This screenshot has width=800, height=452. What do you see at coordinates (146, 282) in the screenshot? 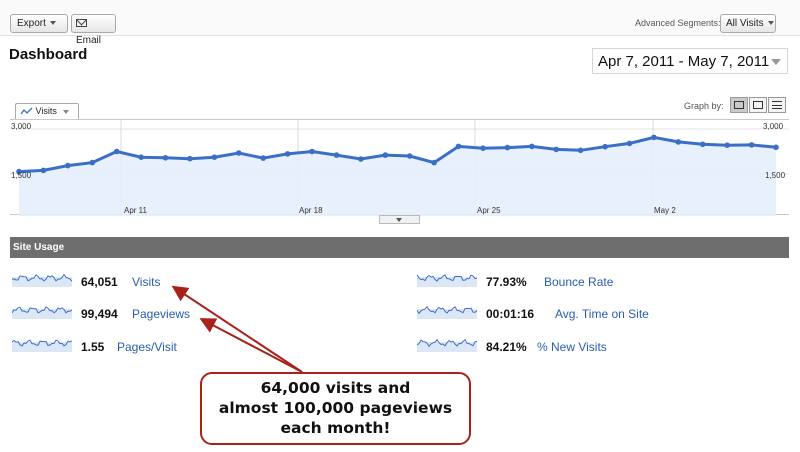
I see `stat-link-visits: Visits` at bounding box center [146, 282].